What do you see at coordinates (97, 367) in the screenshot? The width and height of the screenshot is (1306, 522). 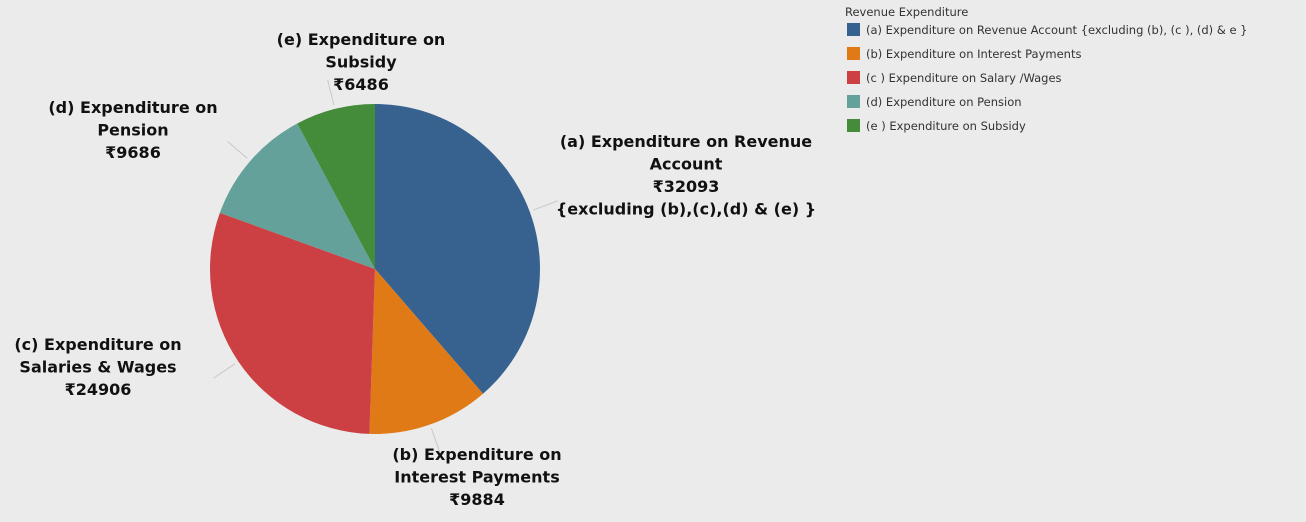 I see `label-line: Salaries & Wages` at bounding box center [97, 367].